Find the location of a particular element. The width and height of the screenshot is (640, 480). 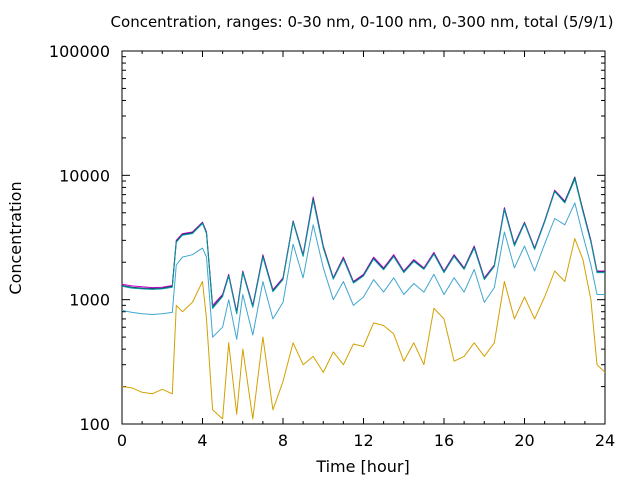

y-tick-label: 1000 is located at coordinates (89, 300).